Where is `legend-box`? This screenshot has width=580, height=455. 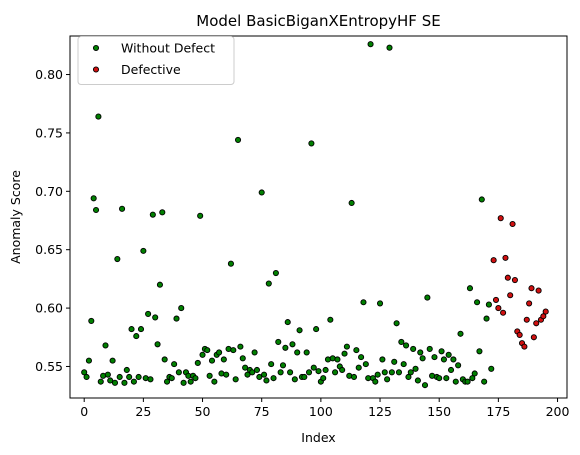 legend-box is located at coordinates (156, 60).